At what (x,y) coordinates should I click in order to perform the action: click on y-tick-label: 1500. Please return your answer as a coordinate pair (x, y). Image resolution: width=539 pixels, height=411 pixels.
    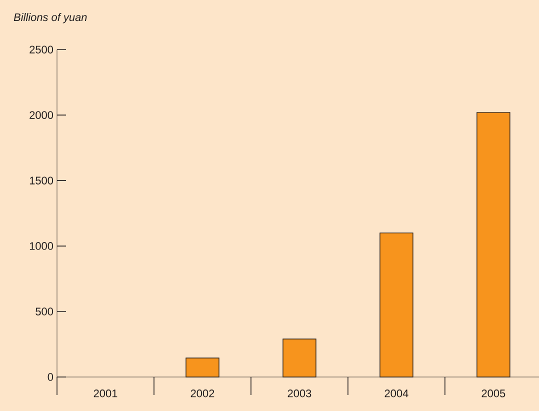
    Looking at the image, I should click on (42, 180).